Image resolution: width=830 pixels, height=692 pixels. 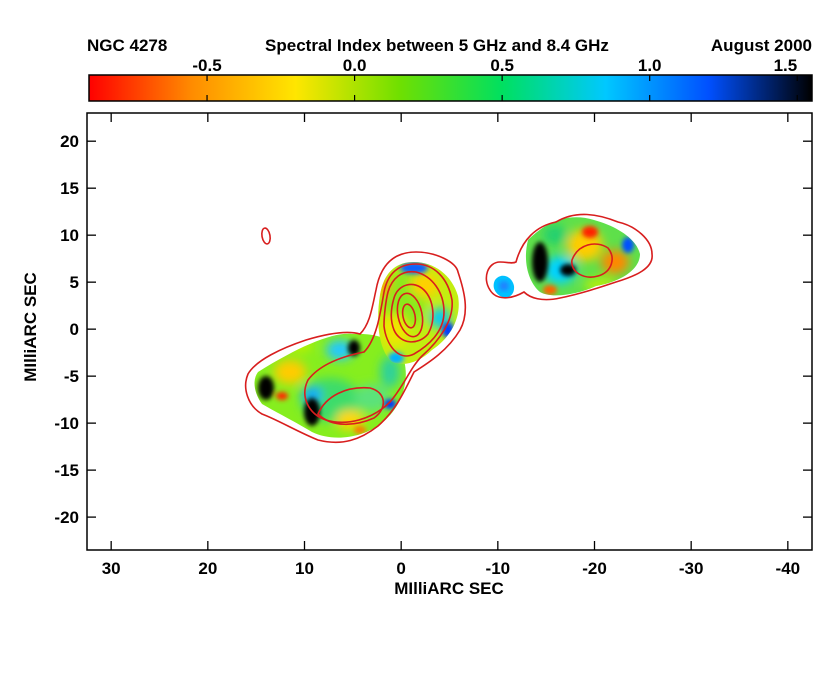 I want to click on y-tick-label: -20, so click(x=66, y=517).